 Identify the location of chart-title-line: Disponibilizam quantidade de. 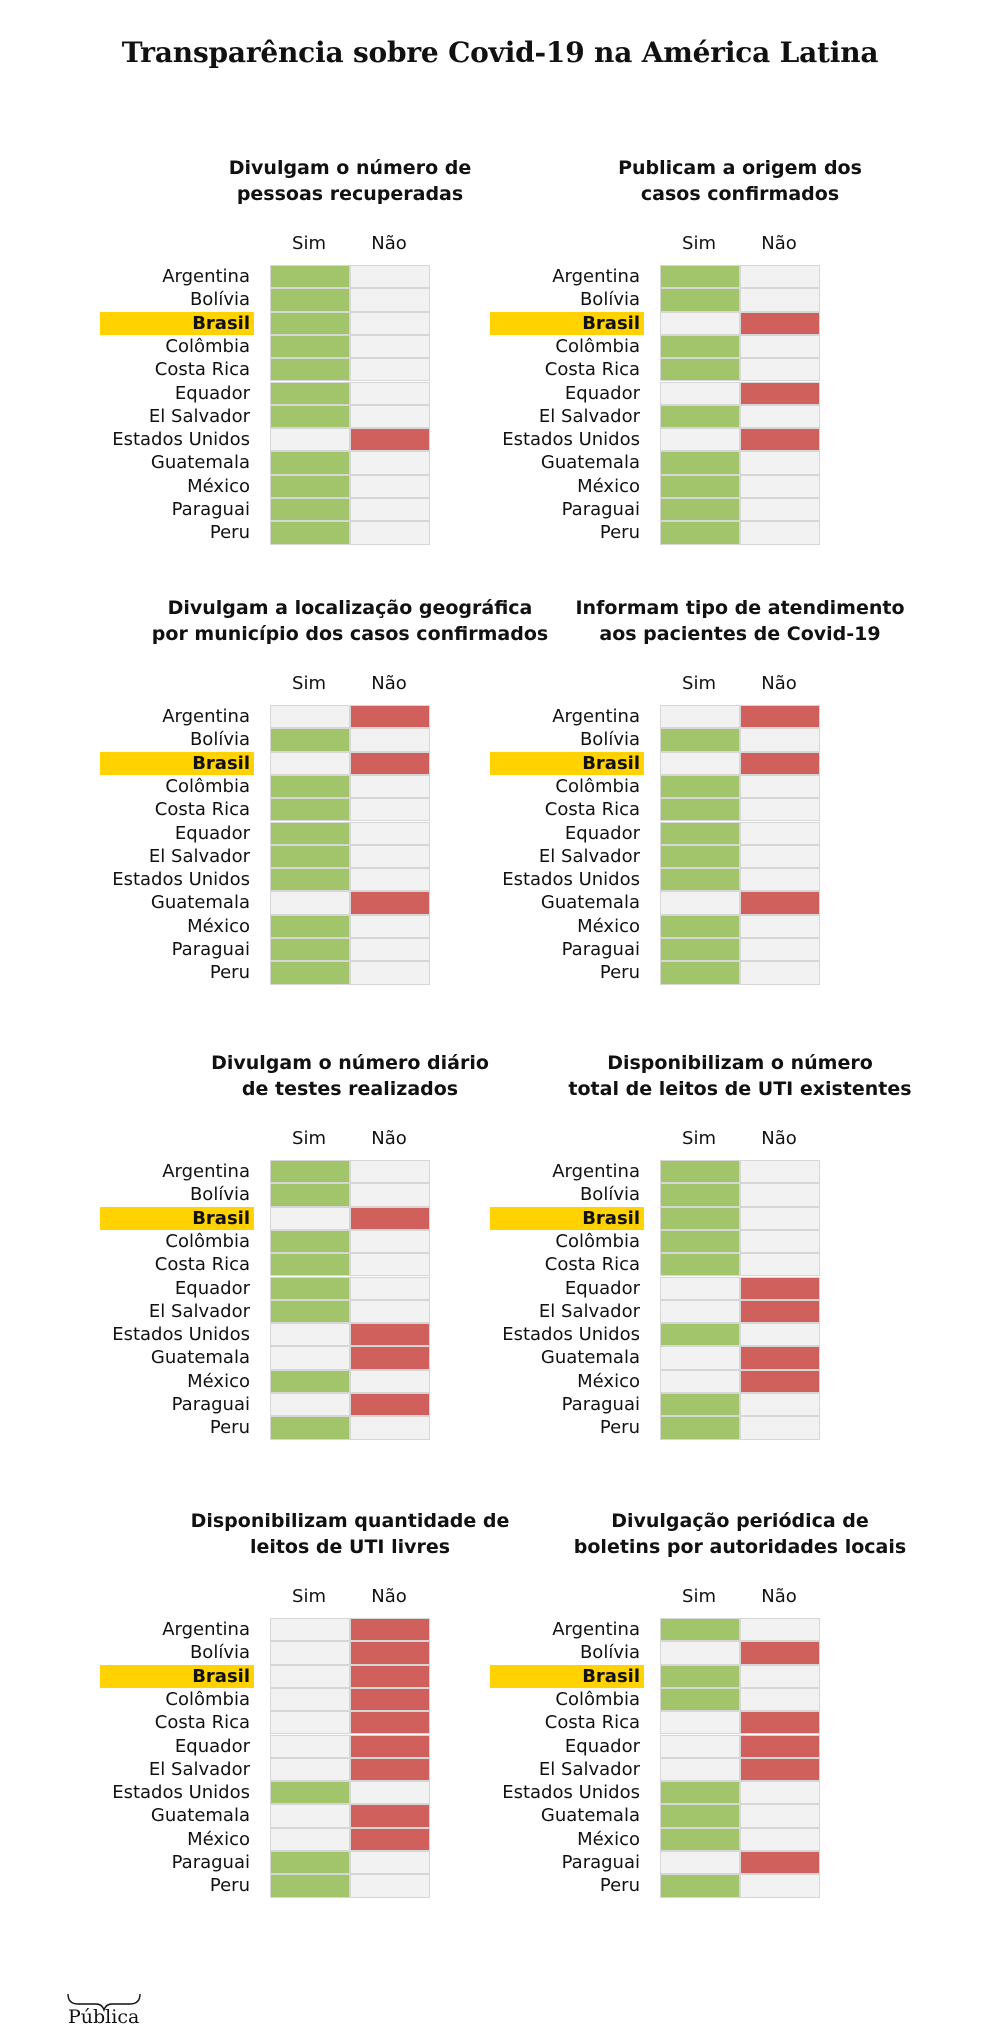
(350, 1521).